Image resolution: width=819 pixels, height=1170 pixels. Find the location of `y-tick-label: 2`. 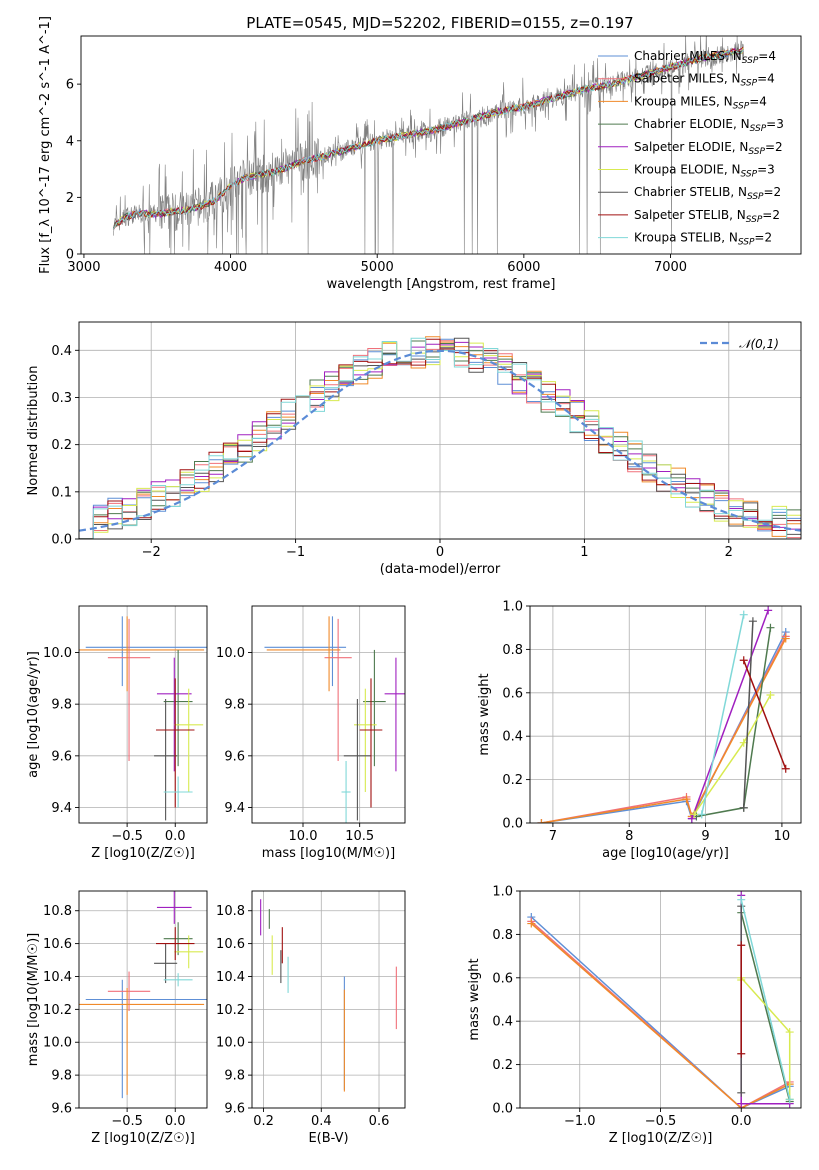

y-tick-label: 2 is located at coordinates (70, 198).